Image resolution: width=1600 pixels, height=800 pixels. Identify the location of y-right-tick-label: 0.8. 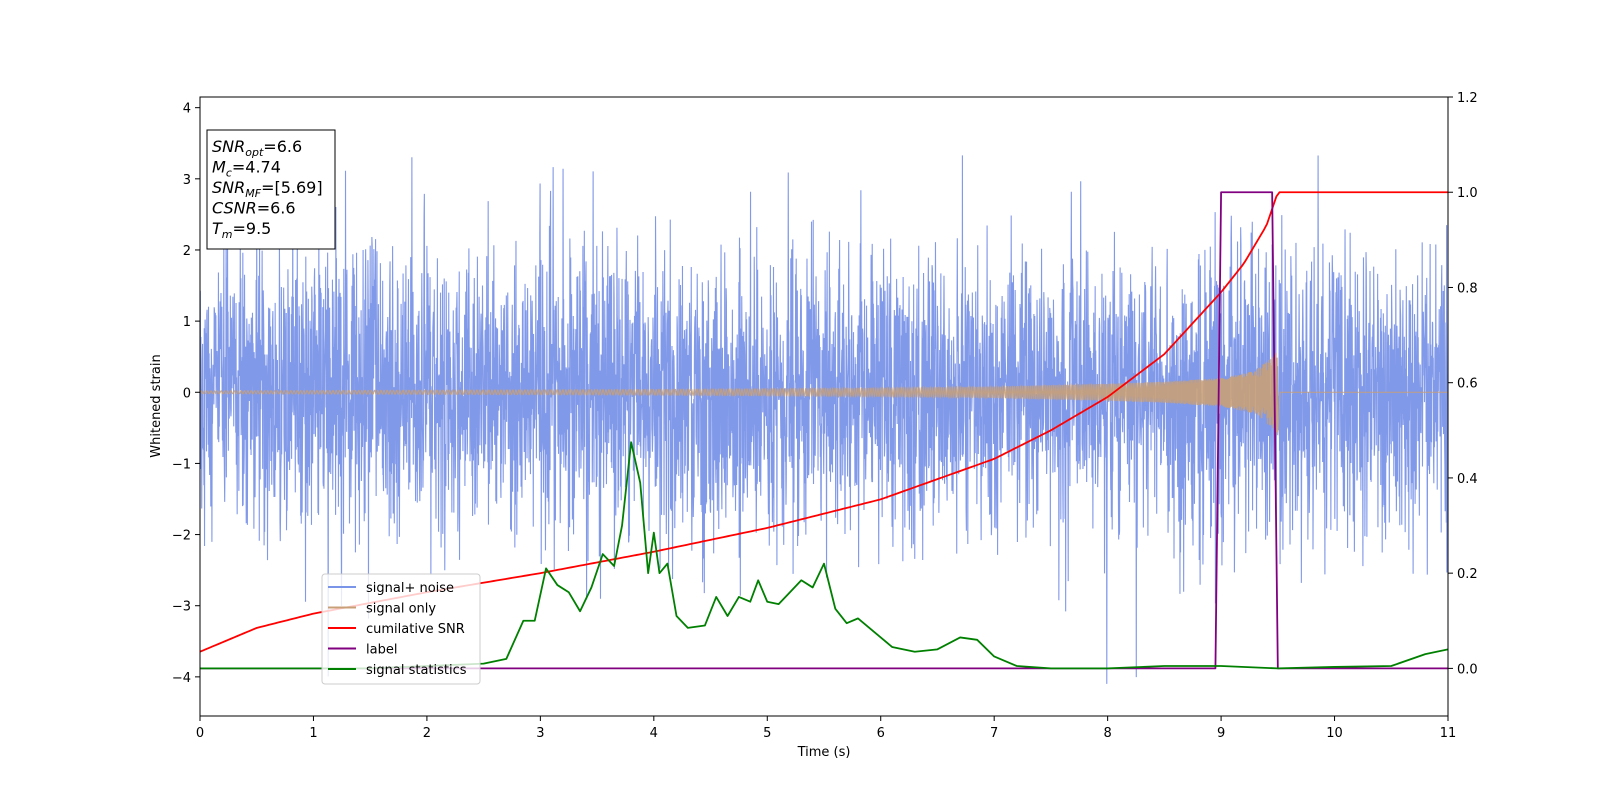
(1467, 288).